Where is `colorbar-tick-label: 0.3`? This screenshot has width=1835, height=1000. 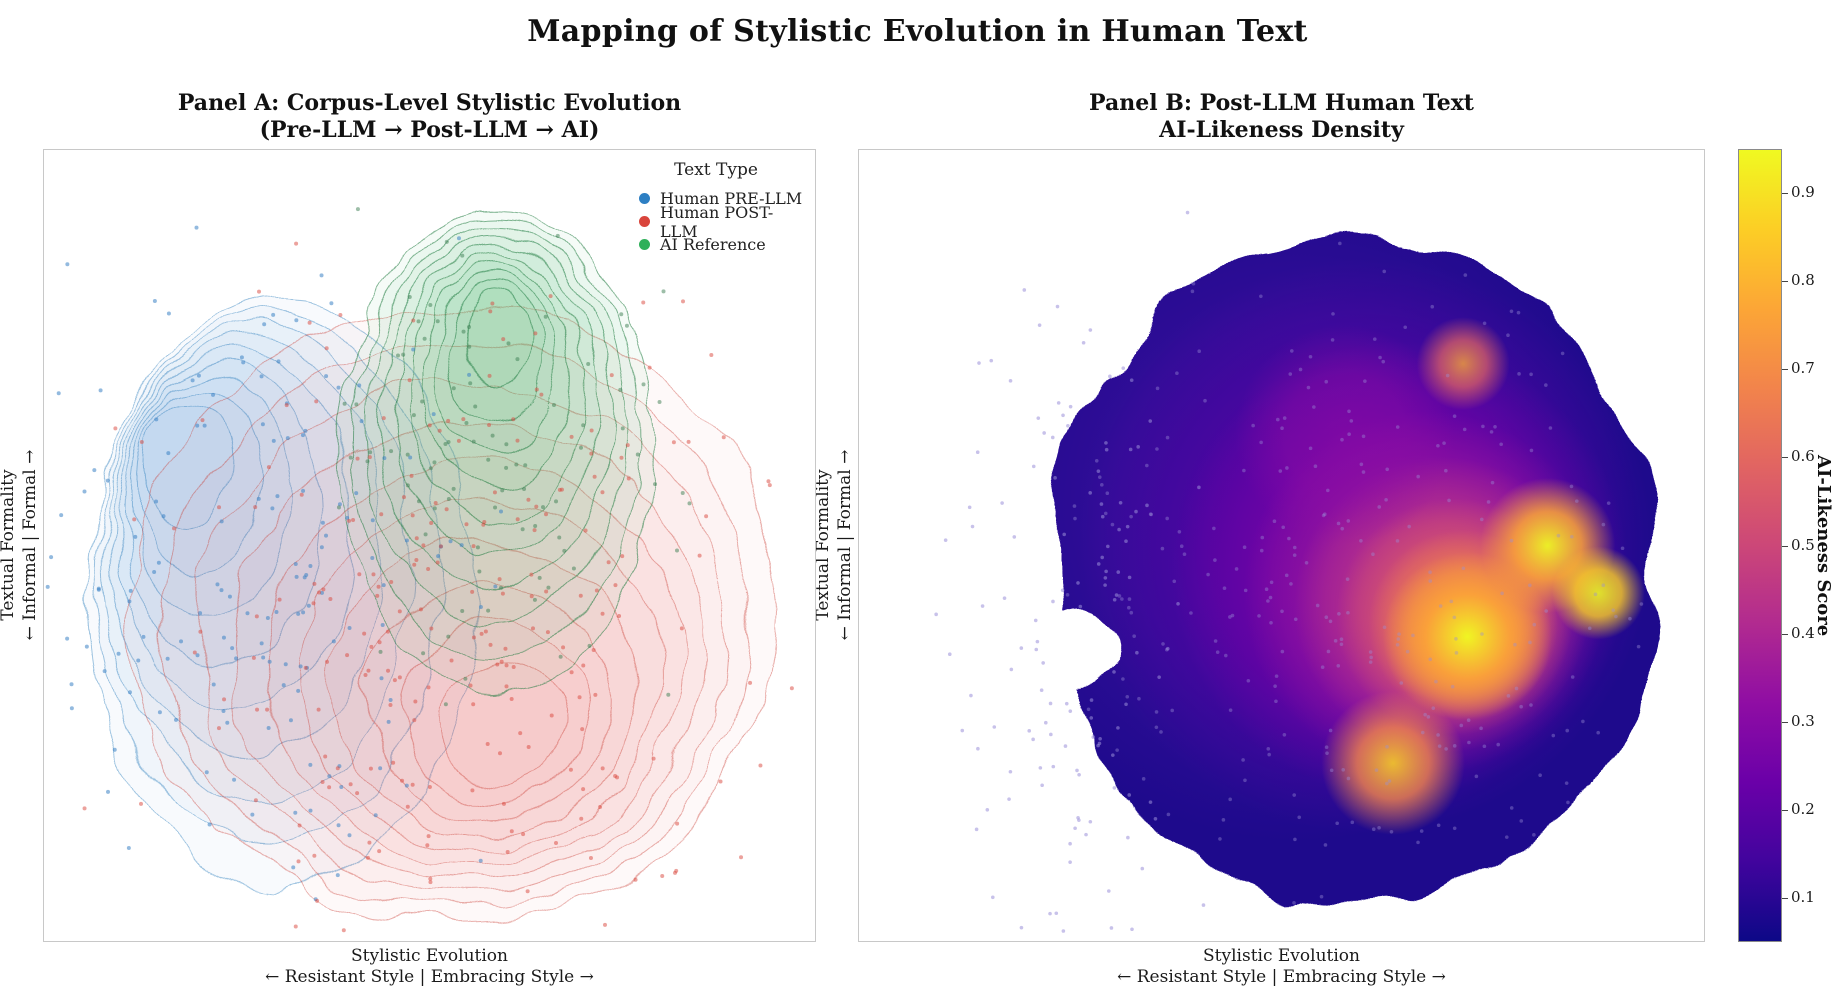
colorbar-tick-label: 0.3 is located at coordinates (1803, 720).